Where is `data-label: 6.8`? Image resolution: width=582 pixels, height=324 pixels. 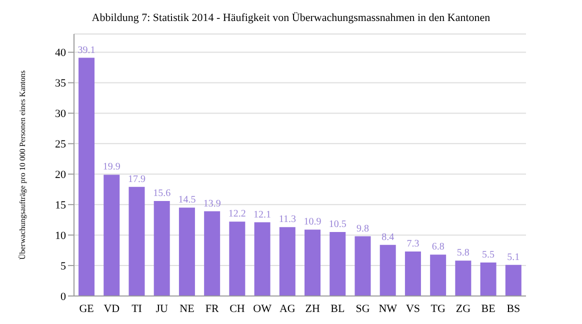
data-label: 6.8 is located at coordinates (438, 247).